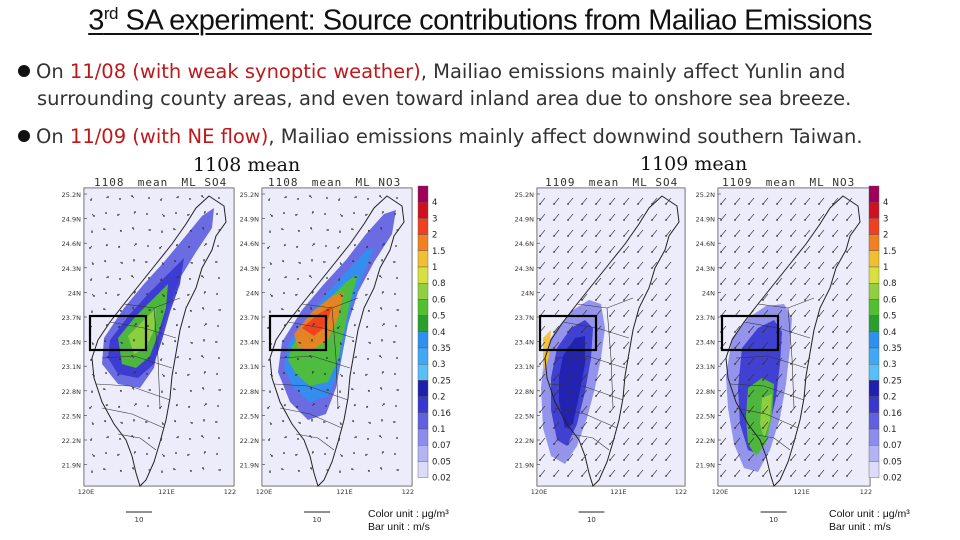 The width and height of the screenshot is (960, 540). Describe the element at coordinates (71, 269) in the screenshot. I see `lat-tick-label: 24.3N` at that location.